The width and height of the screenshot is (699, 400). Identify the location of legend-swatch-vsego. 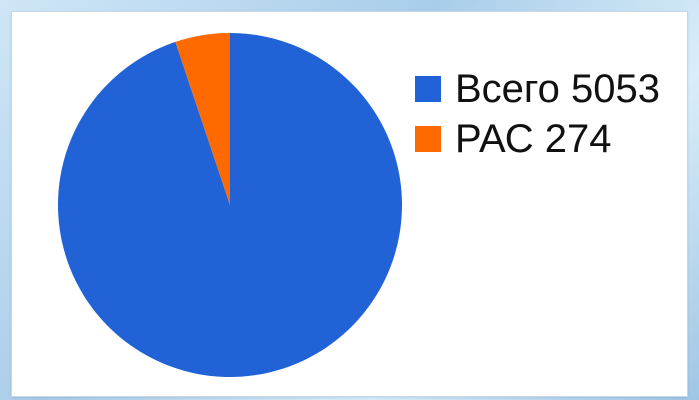
(428, 89).